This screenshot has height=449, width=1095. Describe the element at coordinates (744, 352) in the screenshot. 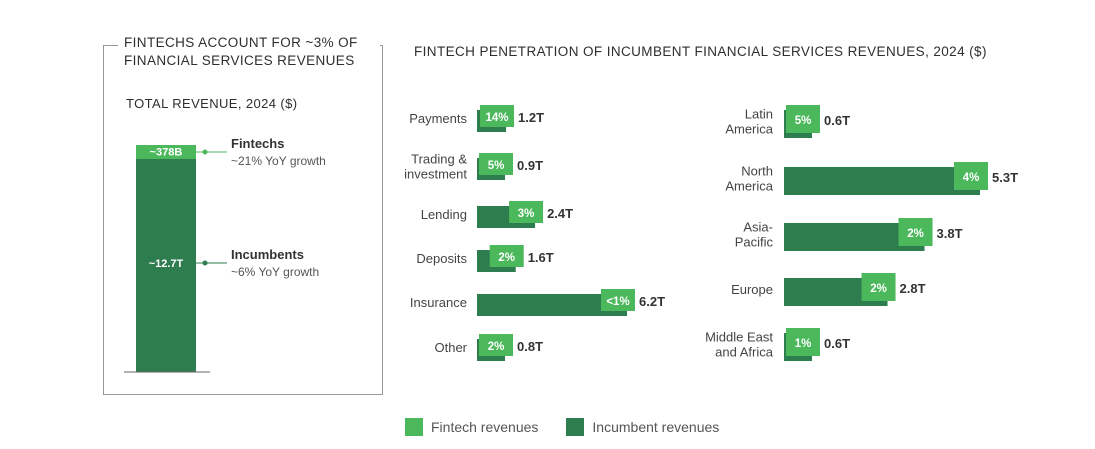

I see `category-label: and Africa` at that location.